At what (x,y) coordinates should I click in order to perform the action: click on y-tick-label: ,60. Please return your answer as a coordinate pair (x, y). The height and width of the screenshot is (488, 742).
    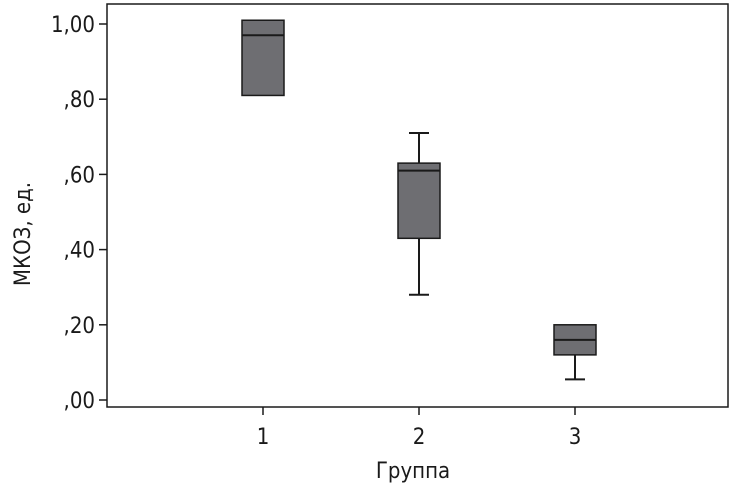
    Looking at the image, I should click on (79, 175).